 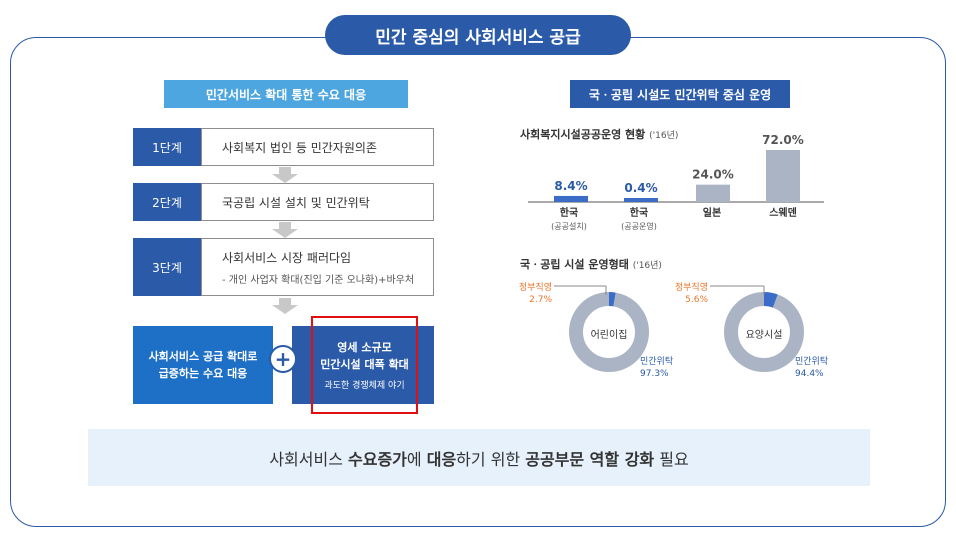 What do you see at coordinates (364, 386) in the screenshot?
I see `highlight-line3: 과도한 경쟁체제 야기` at bounding box center [364, 386].